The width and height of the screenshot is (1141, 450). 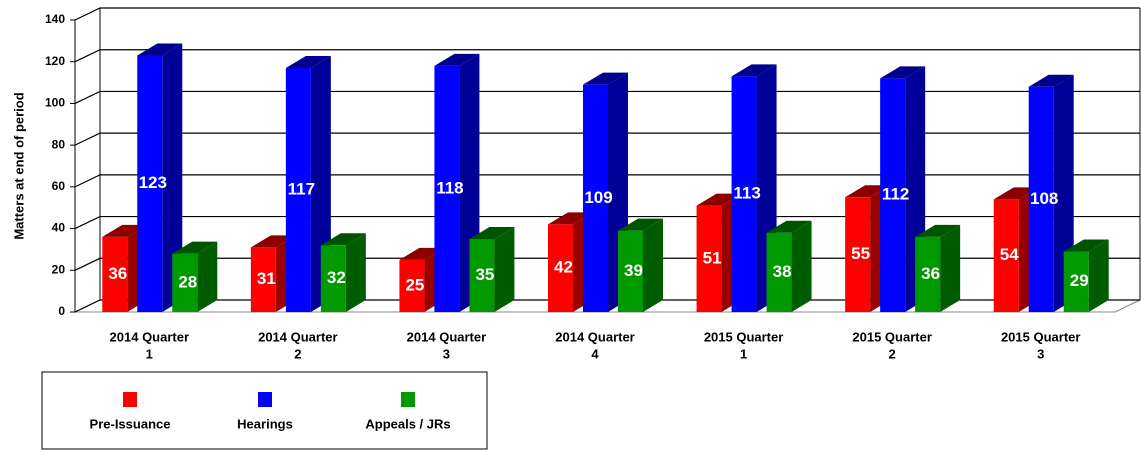 What do you see at coordinates (449, 187) in the screenshot?
I see `value-label: 118` at bounding box center [449, 187].